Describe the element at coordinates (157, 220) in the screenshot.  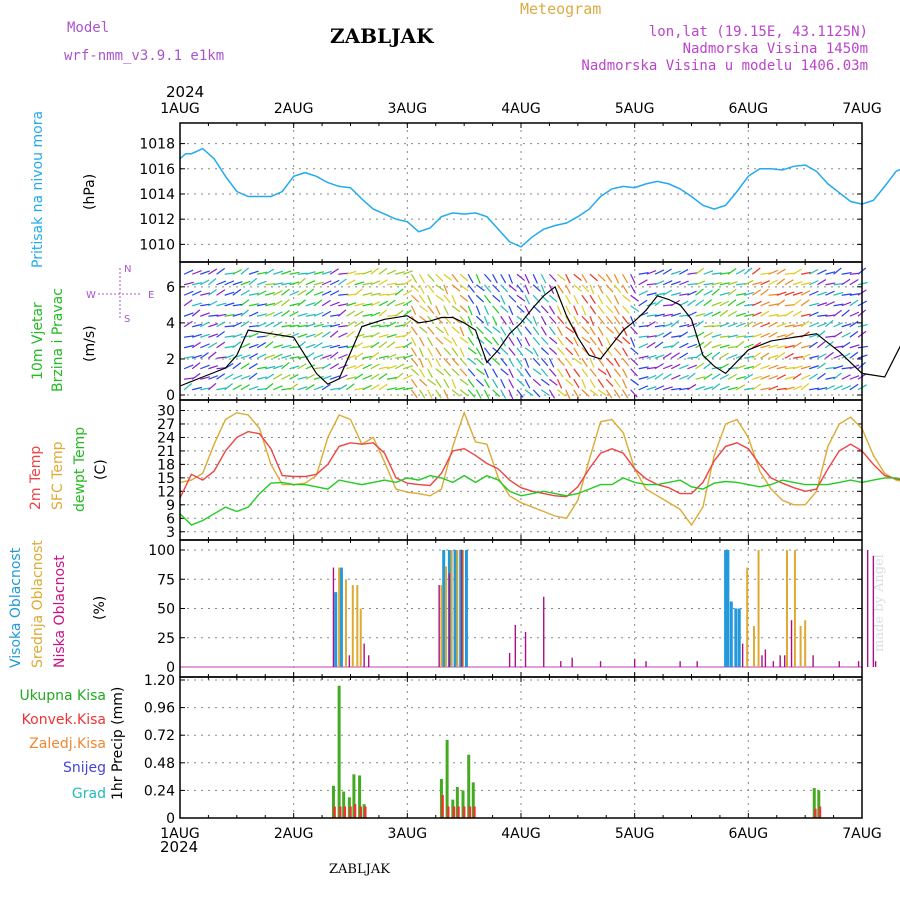
I see `y-tick-label: 1012` at that location.